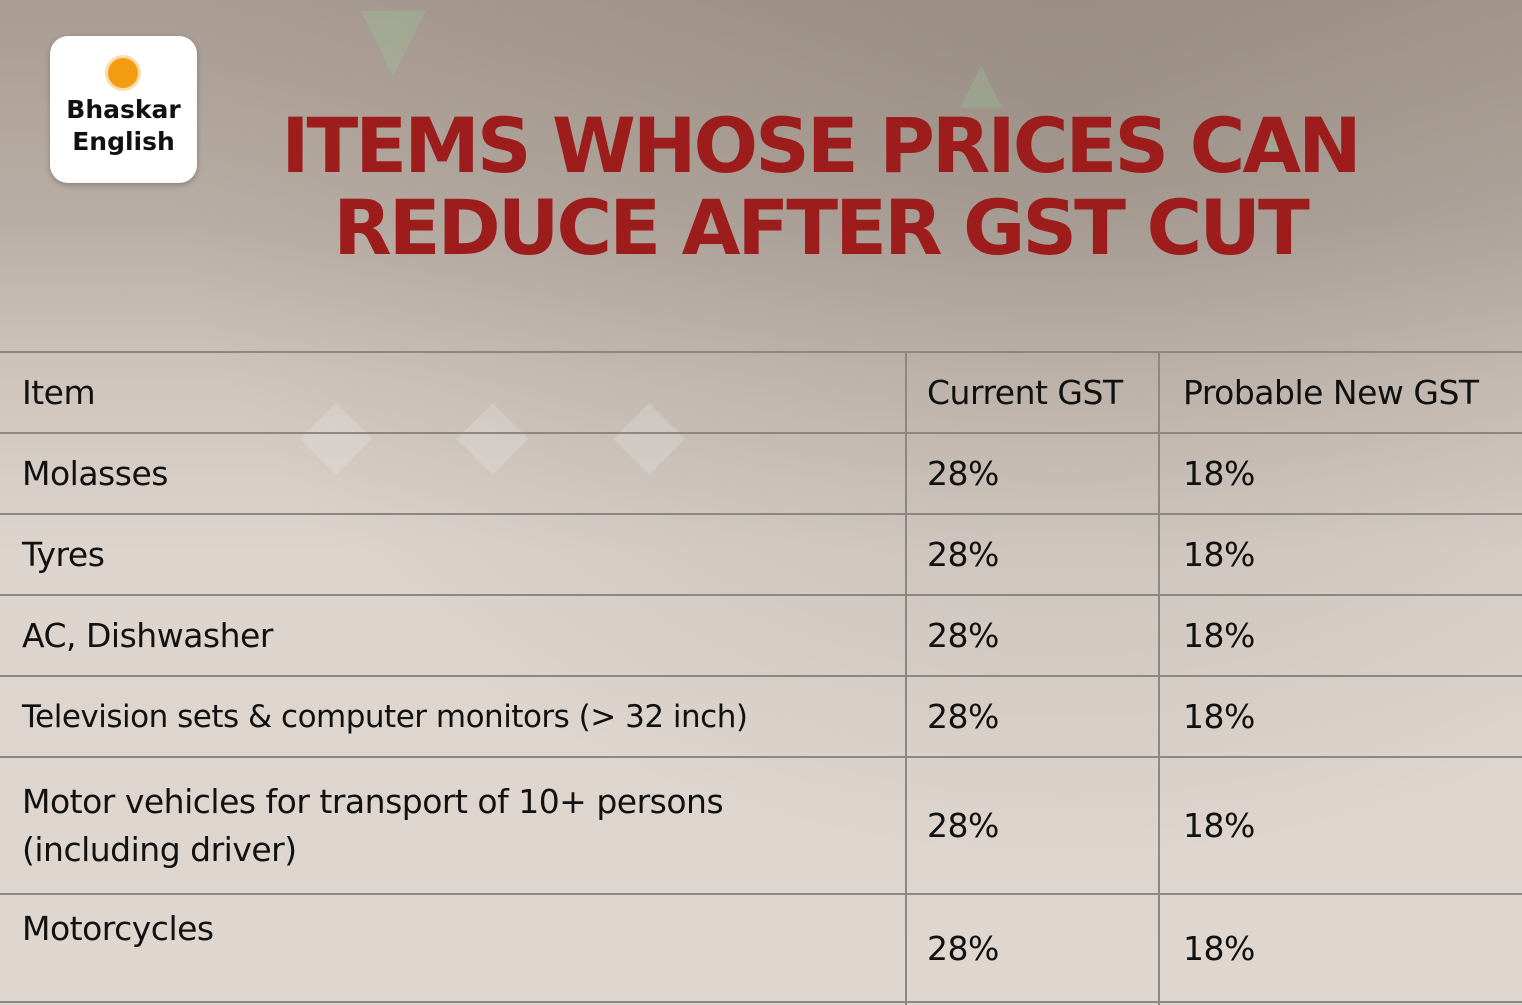  What do you see at coordinates (761, 555) in the screenshot?
I see `table-row: Tyres 28% 18%` at bounding box center [761, 555].